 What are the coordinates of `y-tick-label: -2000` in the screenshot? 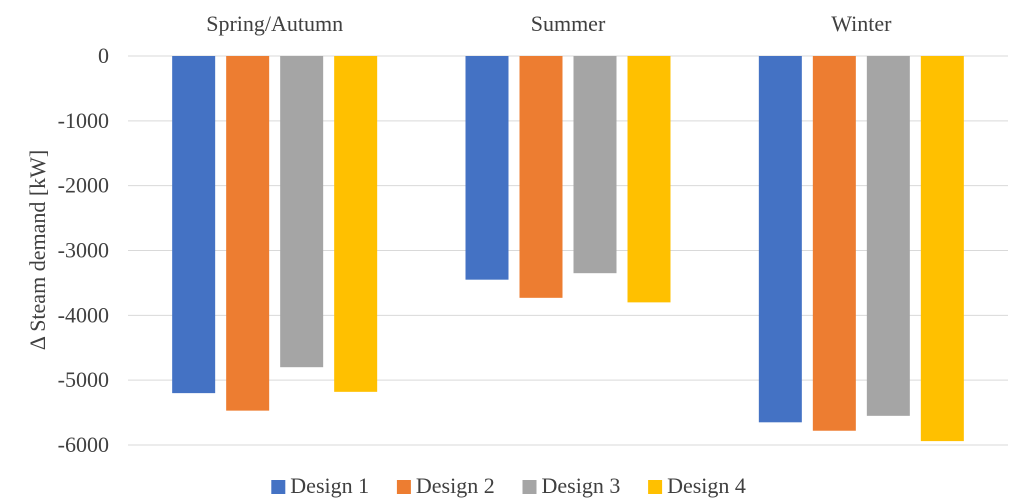 It's located at (83, 185).